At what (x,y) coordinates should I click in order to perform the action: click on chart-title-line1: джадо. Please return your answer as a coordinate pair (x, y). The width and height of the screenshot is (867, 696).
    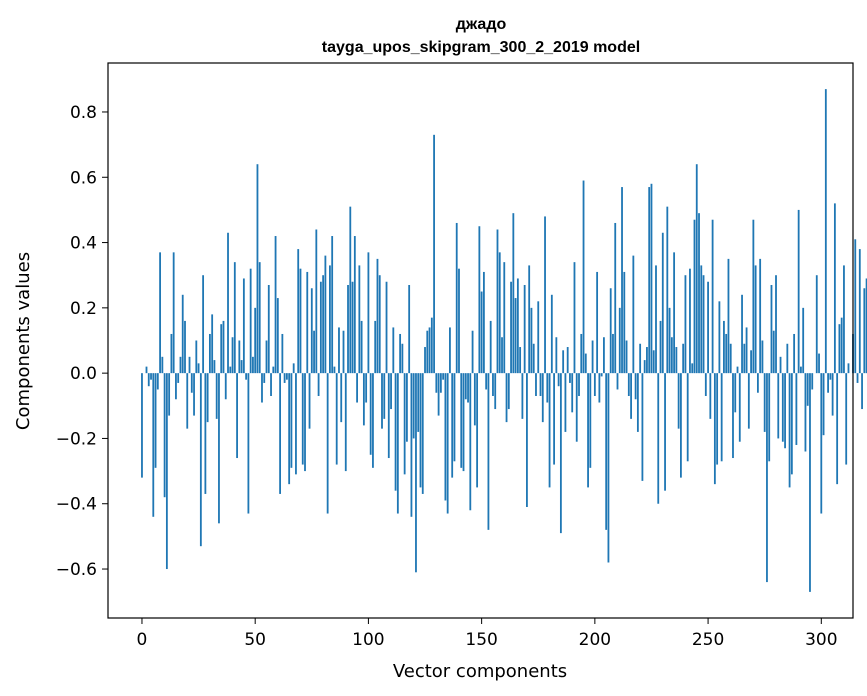
    Looking at the image, I should click on (481, 24).